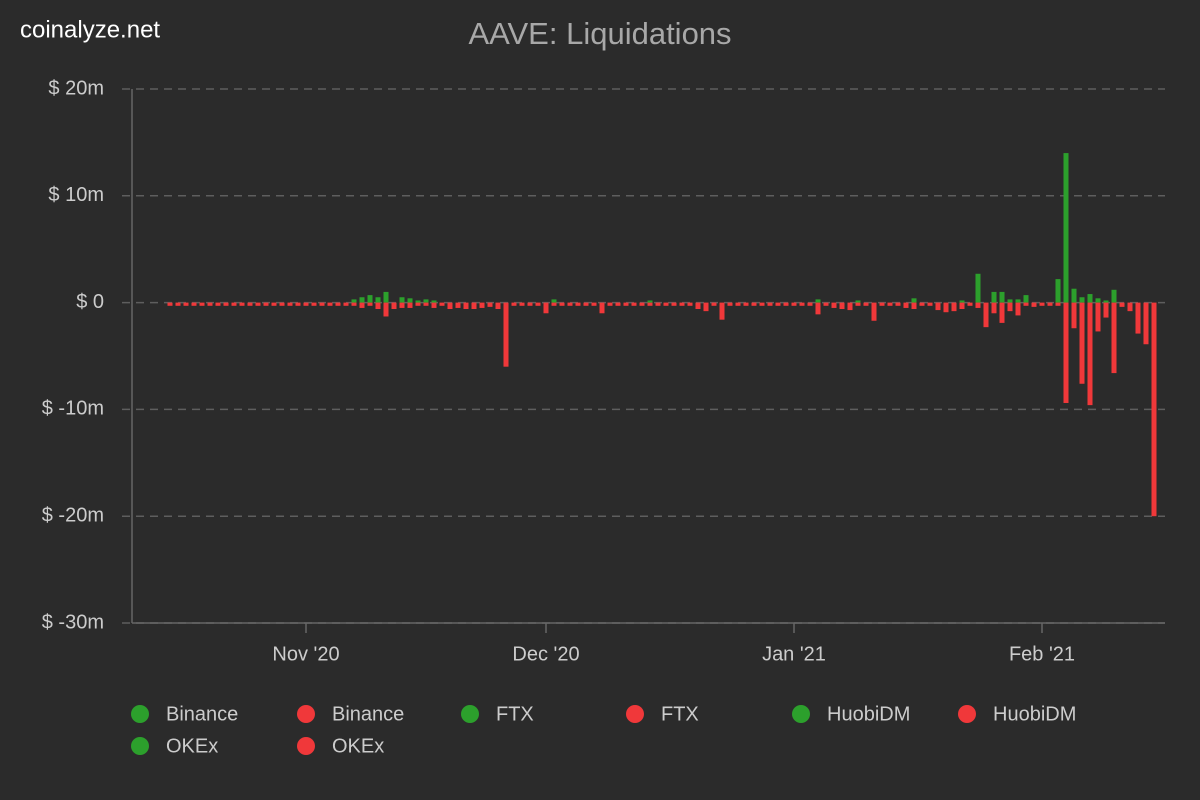 The width and height of the screenshot is (1200, 800). What do you see at coordinates (368, 714) in the screenshot?
I see `legend-label: Binance` at bounding box center [368, 714].